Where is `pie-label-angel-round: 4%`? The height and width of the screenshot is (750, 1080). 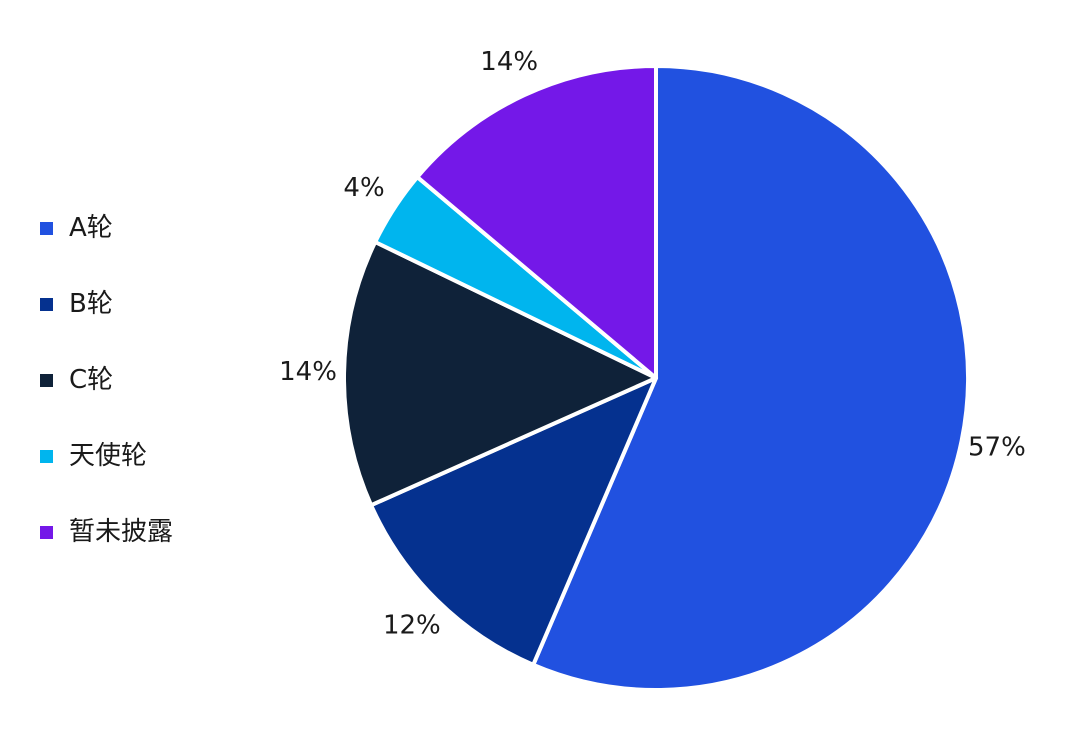
pie-label-angel-round: 4% is located at coordinates (363, 188).